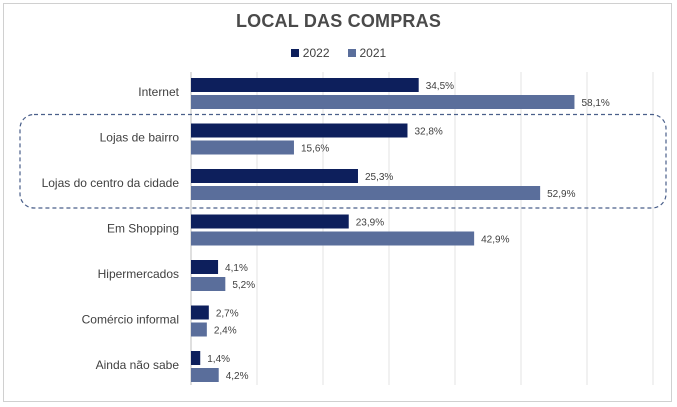 The width and height of the screenshot is (677, 407). What do you see at coordinates (130, 320) in the screenshot?
I see `category-label: Comércio informal` at bounding box center [130, 320].